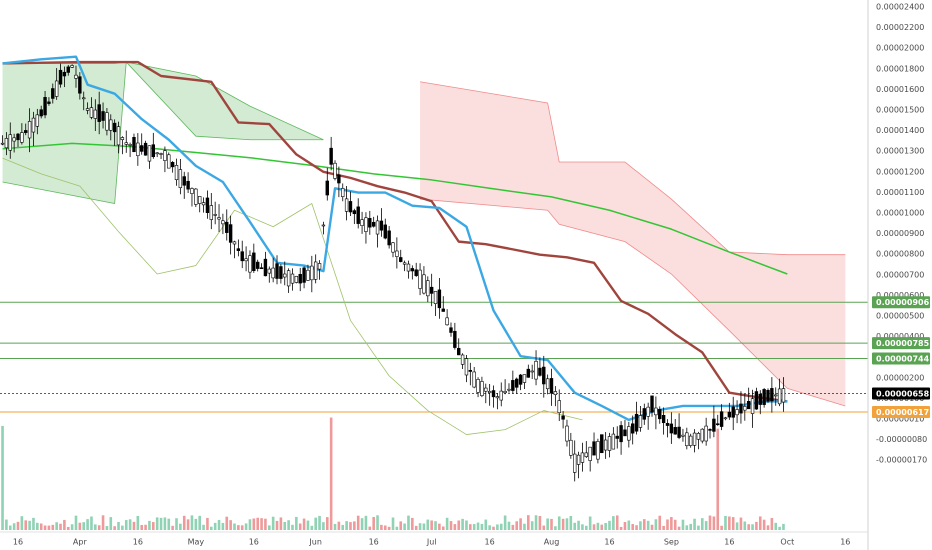  Describe the element at coordinates (671, 542) in the screenshot. I see `time-tick-label: Sep` at that location.